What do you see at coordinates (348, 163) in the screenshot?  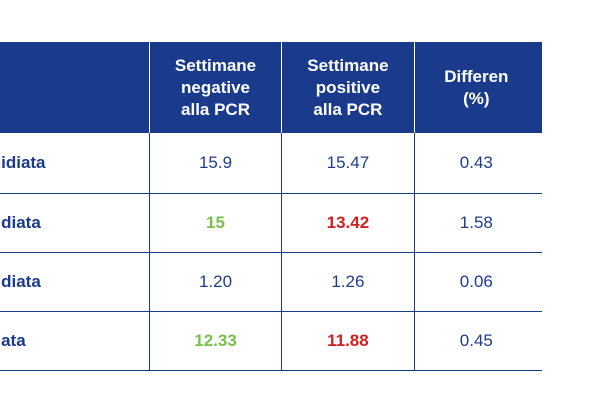 I see `positive-cell: 15.47` at bounding box center [348, 163].